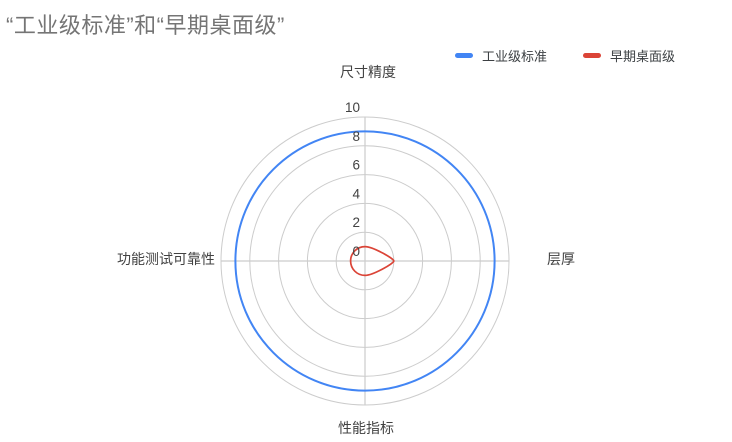  What do you see at coordinates (561, 259) in the screenshot?
I see `category-label-right: 层厚` at bounding box center [561, 259].